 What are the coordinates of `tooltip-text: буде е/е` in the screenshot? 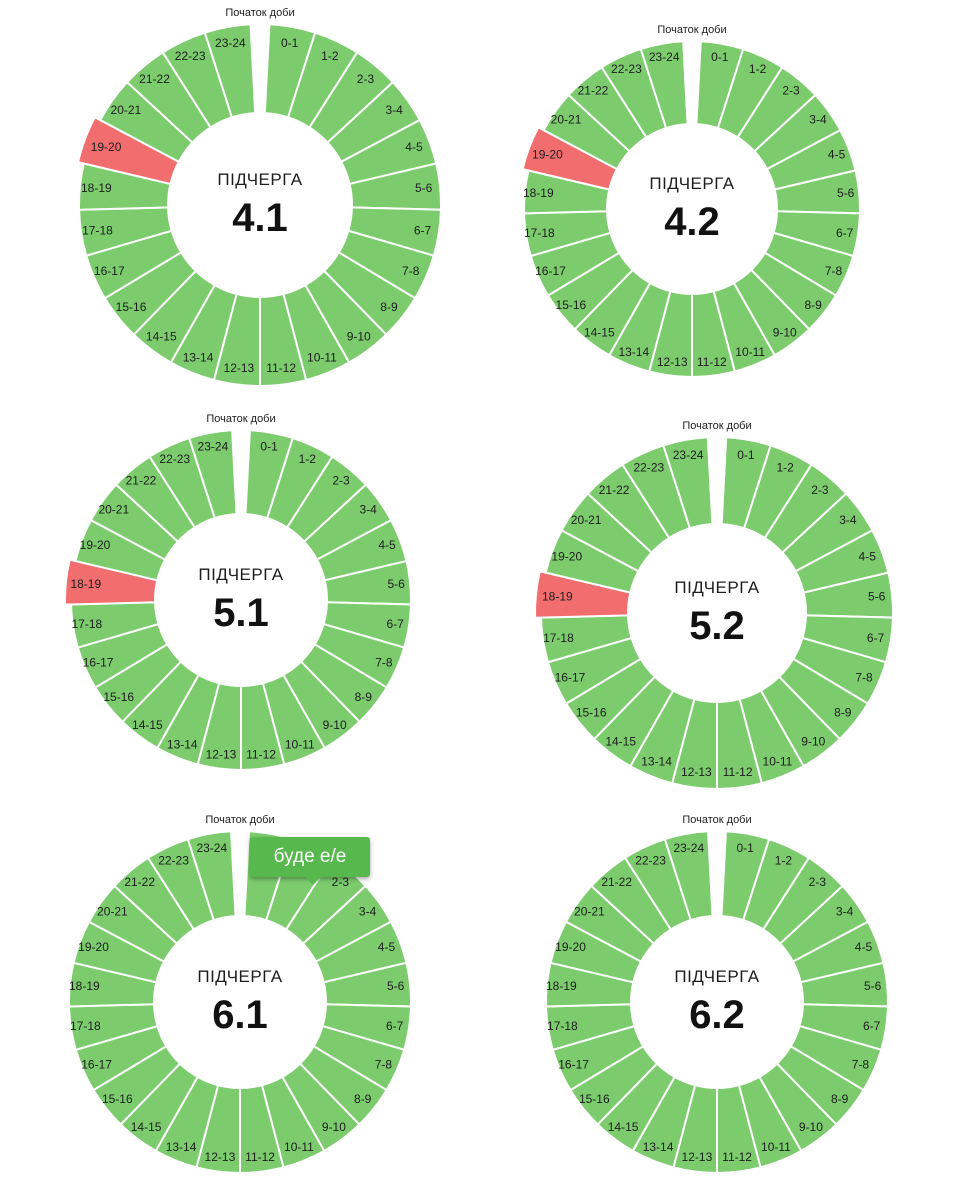 It's located at (310, 856).